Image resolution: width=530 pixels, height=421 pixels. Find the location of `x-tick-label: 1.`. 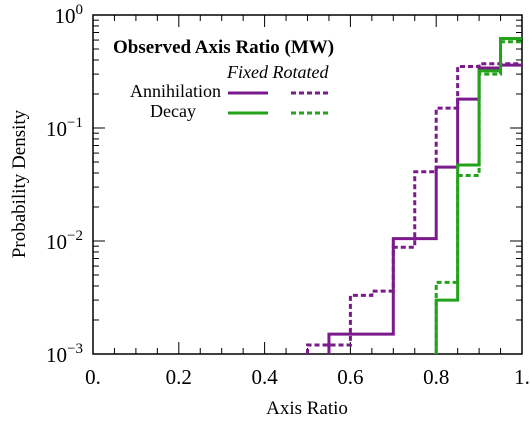

x-tick-label: 1. is located at coordinates (522, 377).